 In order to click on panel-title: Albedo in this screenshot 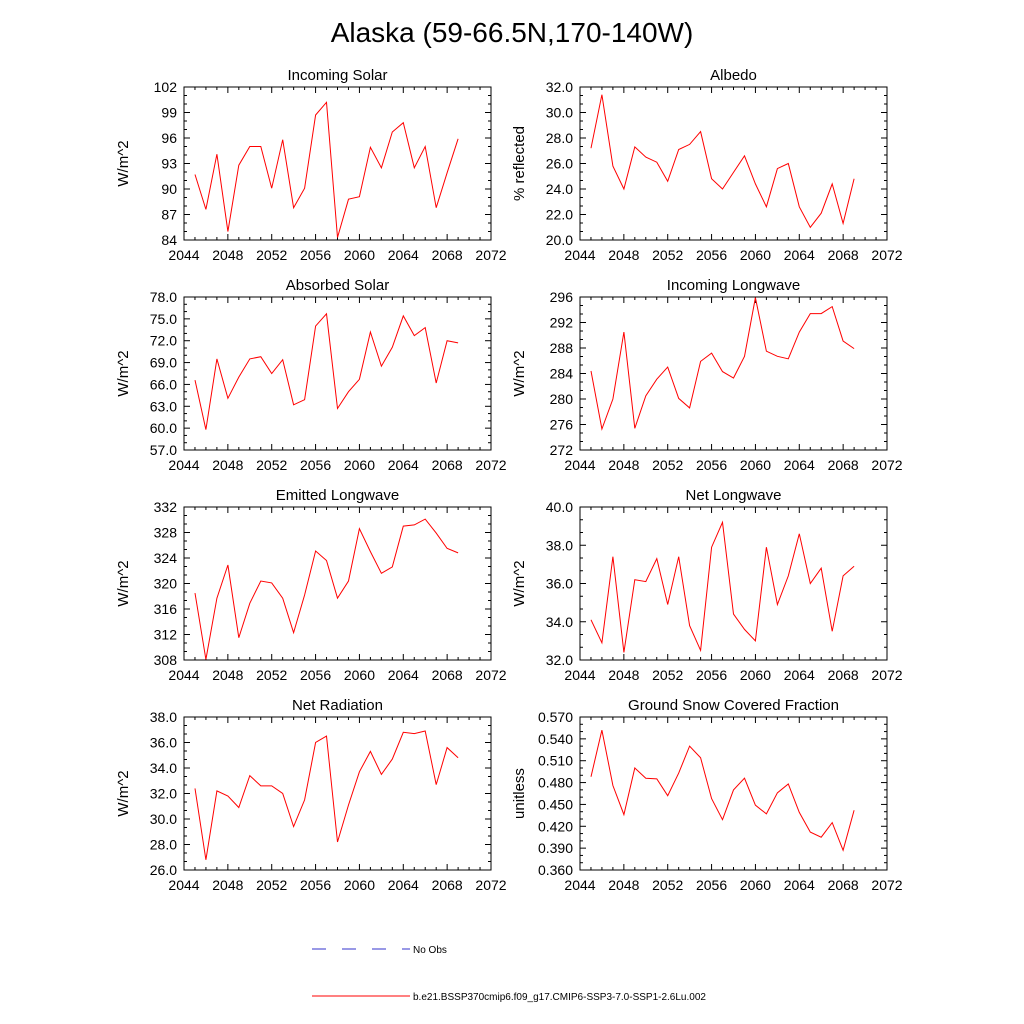, I will do `click(733, 75)`.